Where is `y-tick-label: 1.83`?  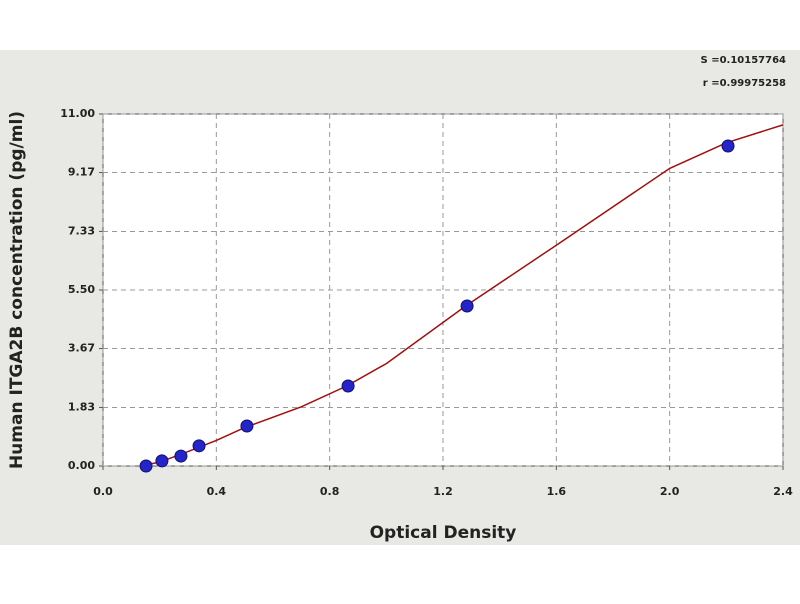
y-tick-label: 1.83 is located at coordinates (81, 406).